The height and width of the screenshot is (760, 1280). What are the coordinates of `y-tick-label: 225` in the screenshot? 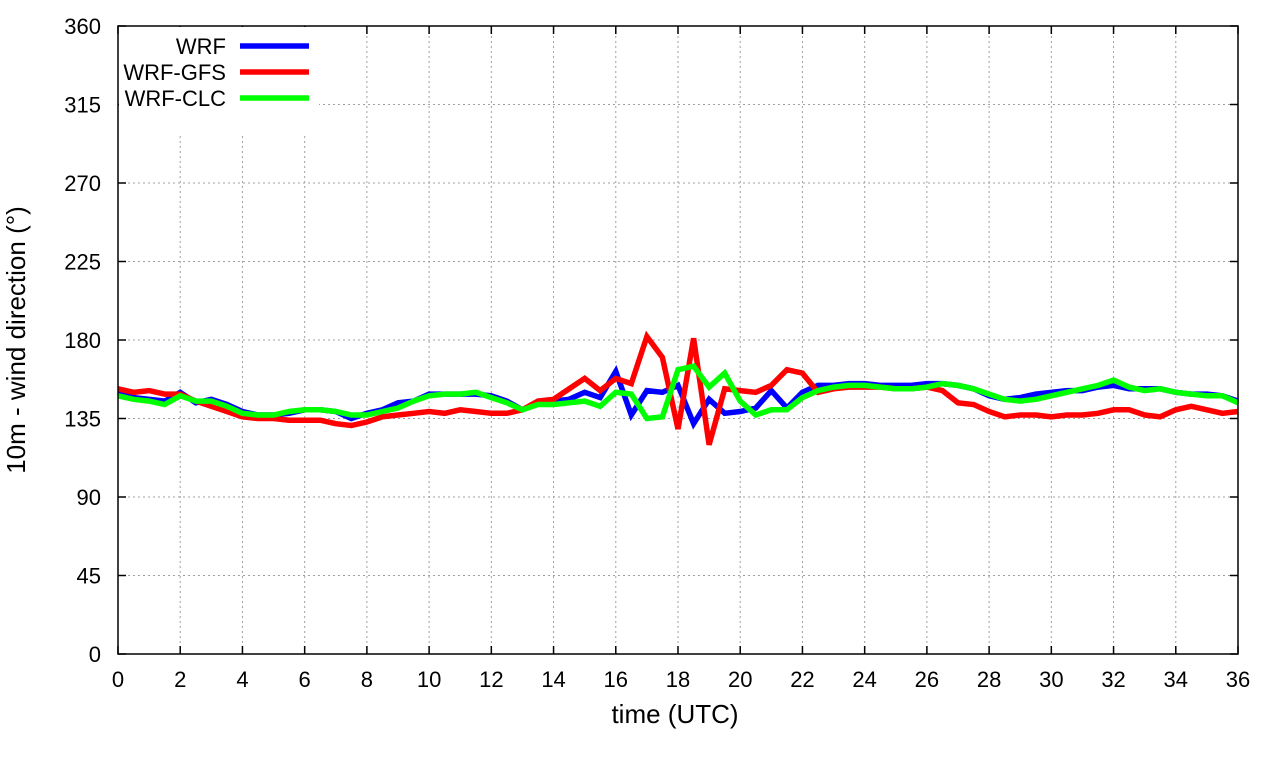 It's located at (82, 262).